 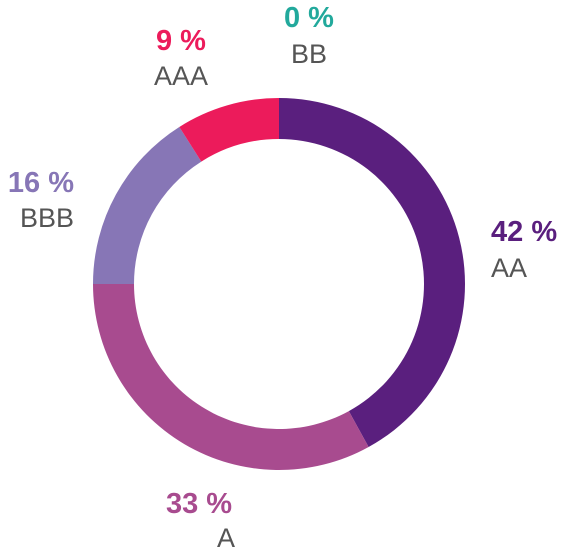 I want to click on cat-label-bb: BB, so click(x=309, y=54).